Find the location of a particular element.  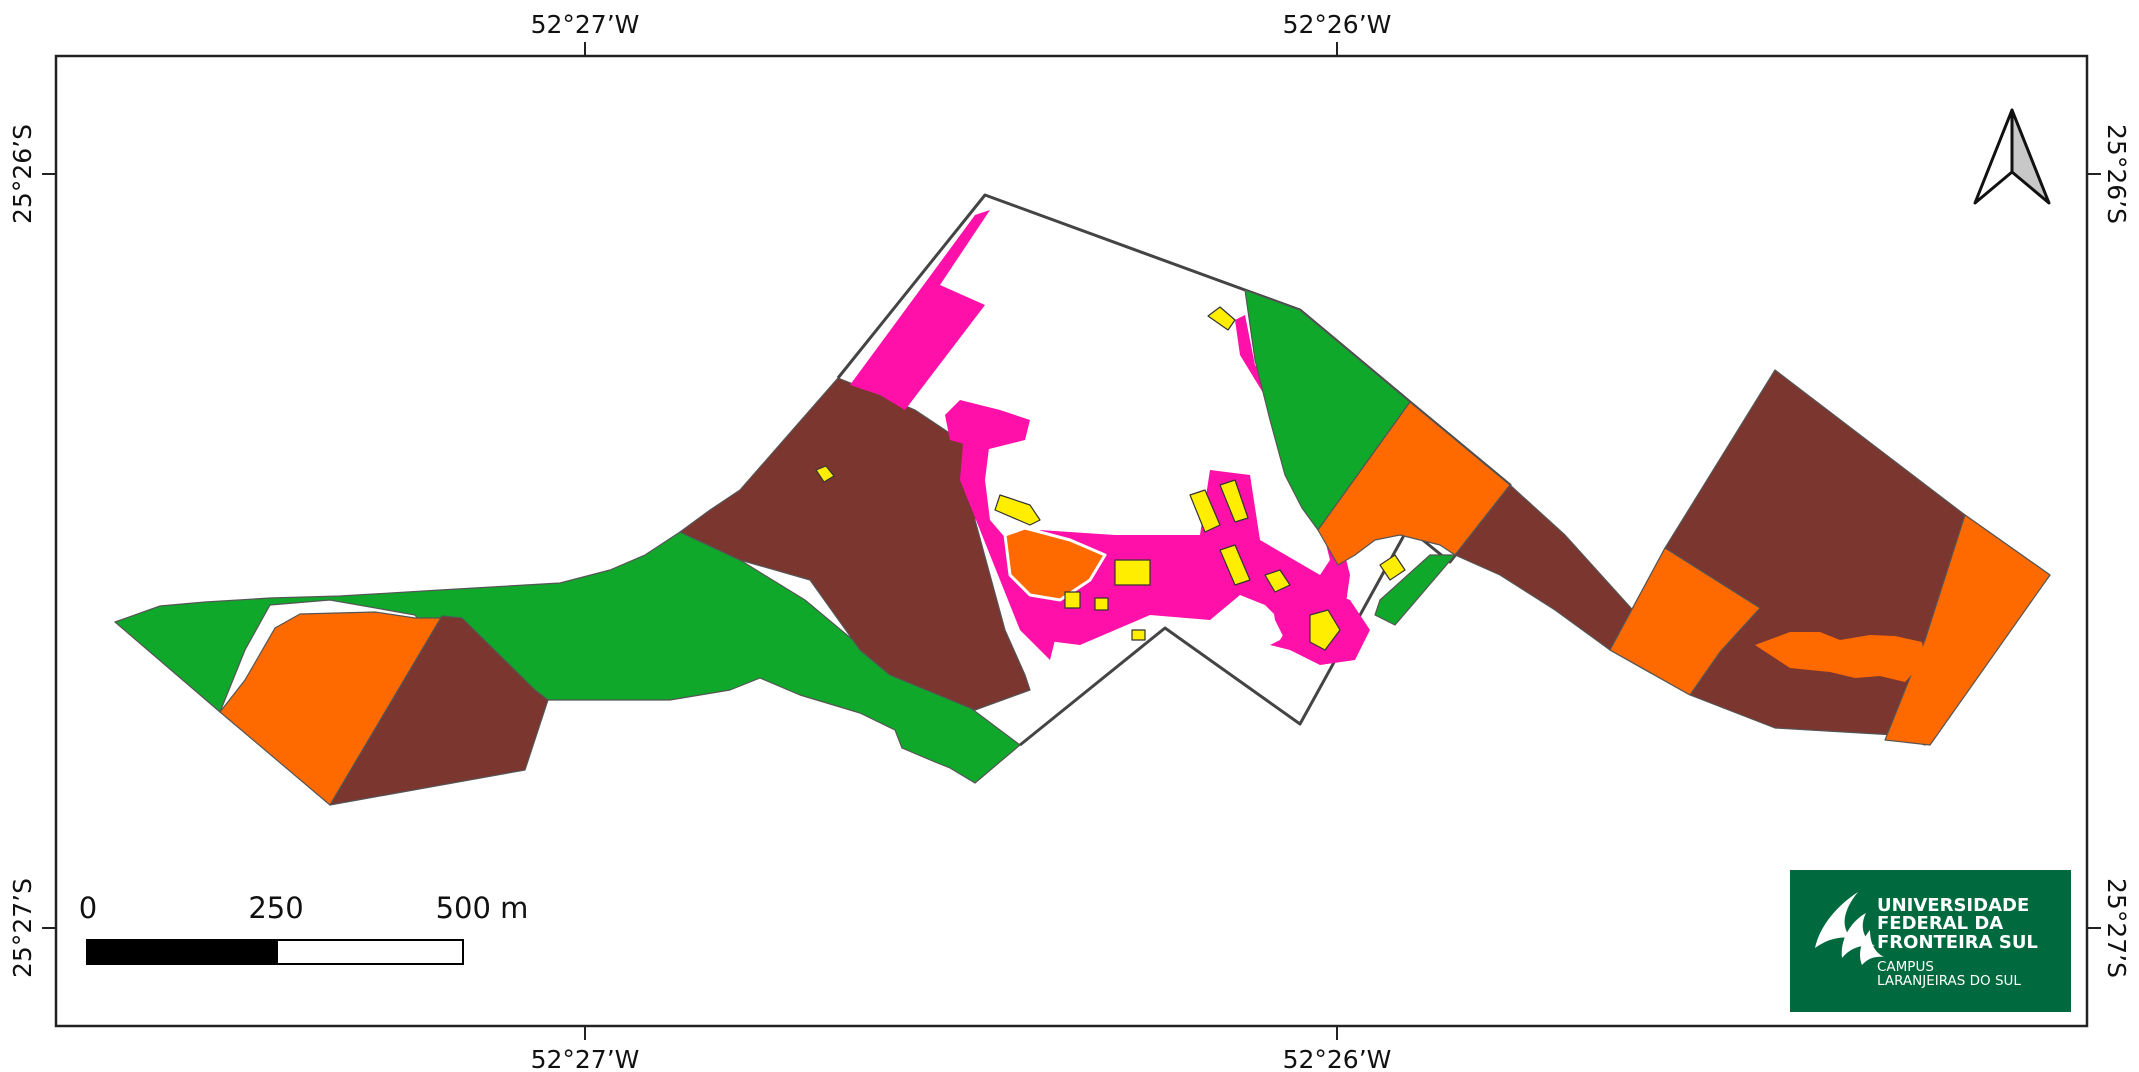

buildings is located at coordinates (1110, 478).